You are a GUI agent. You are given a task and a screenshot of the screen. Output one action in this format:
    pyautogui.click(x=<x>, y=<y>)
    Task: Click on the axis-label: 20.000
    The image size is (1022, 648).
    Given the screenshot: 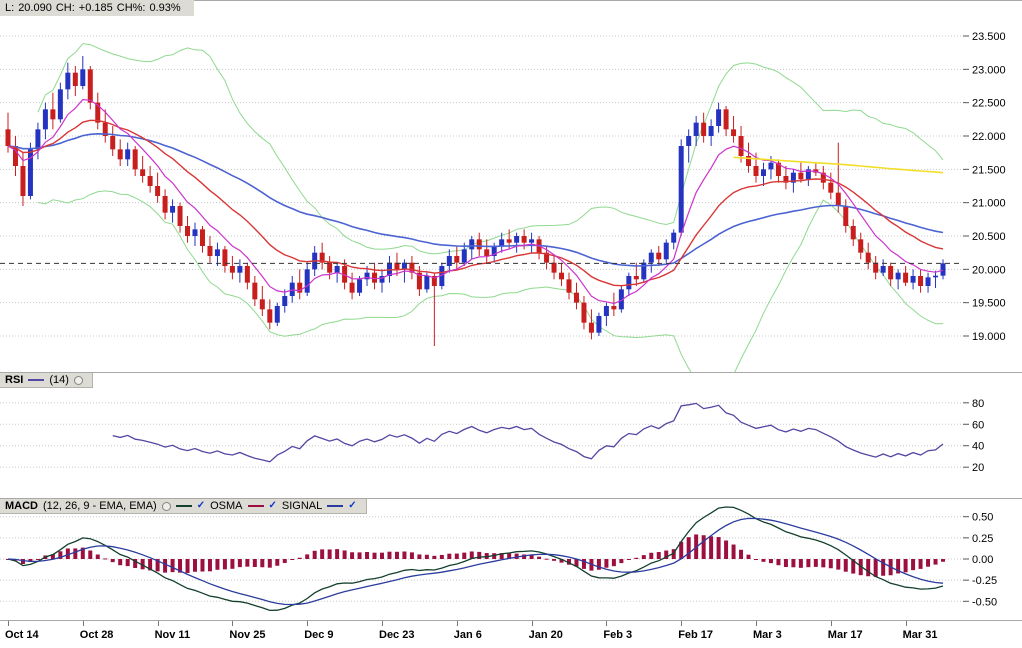 What is the action you would take?
    pyautogui.click(x=989, y=270)
    